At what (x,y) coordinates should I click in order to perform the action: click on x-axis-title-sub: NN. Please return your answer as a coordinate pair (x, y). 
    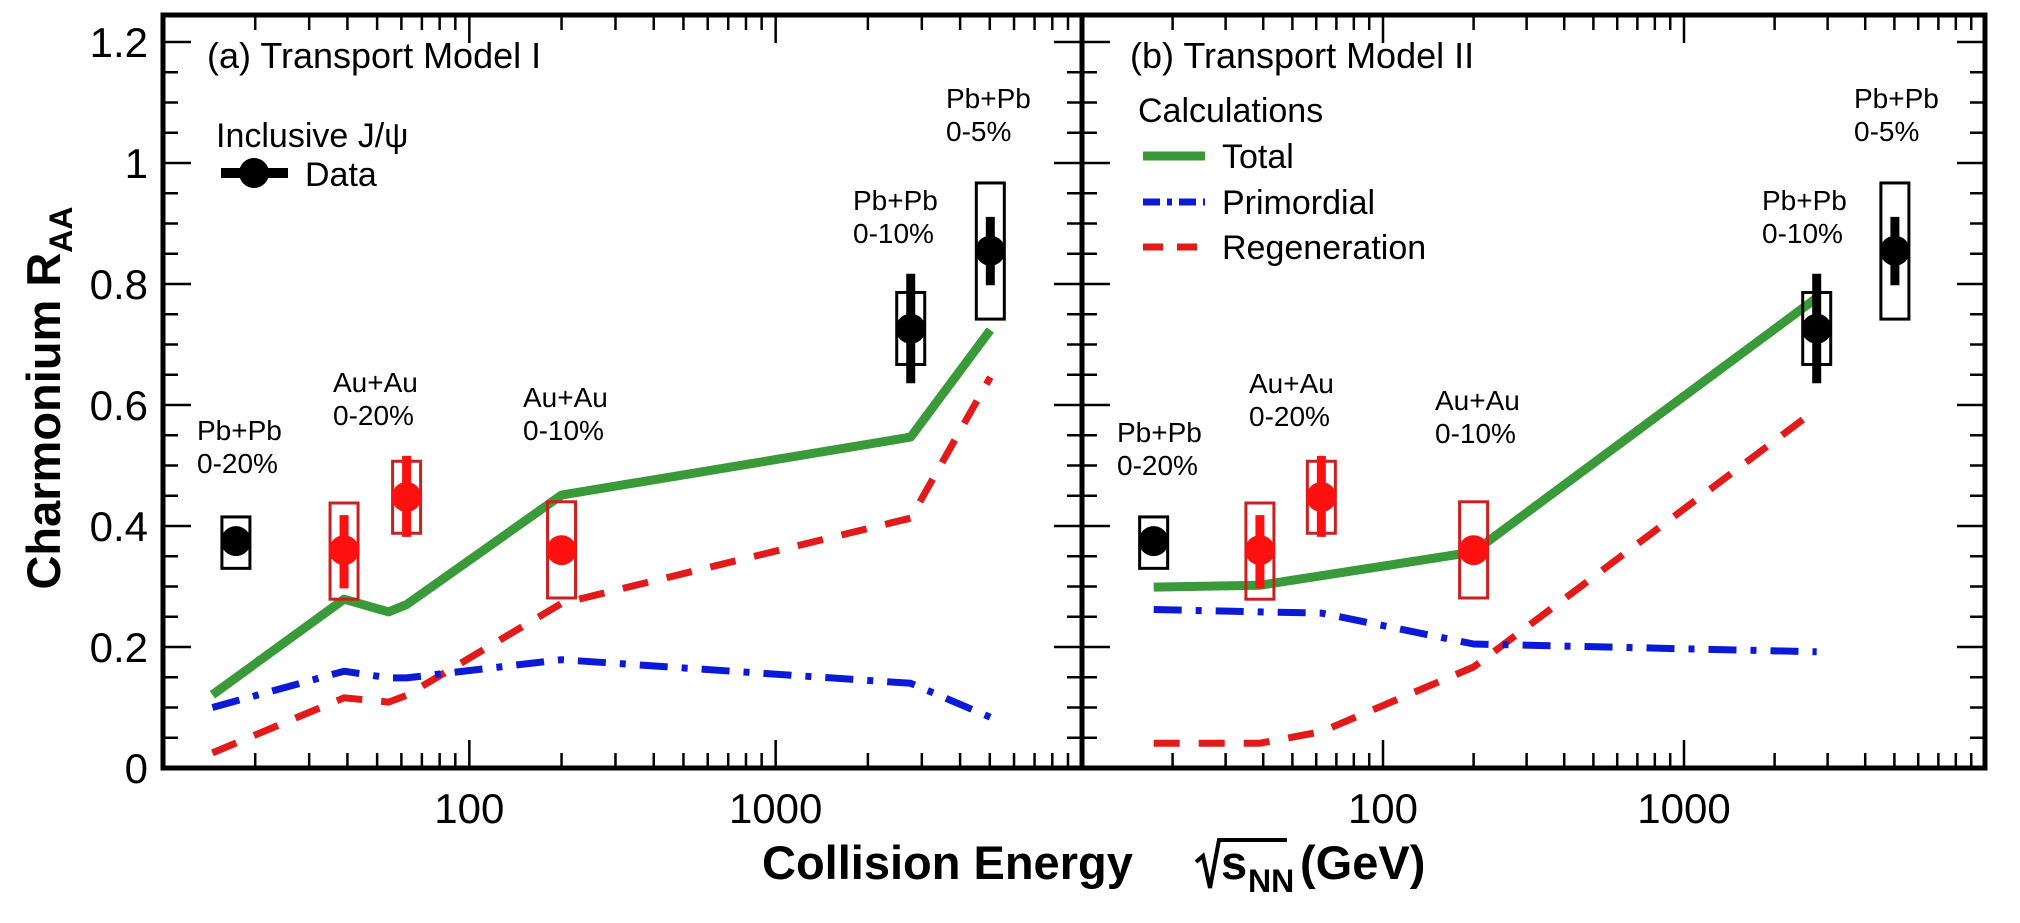
    Looking at the image, I should click on (1271, 881).